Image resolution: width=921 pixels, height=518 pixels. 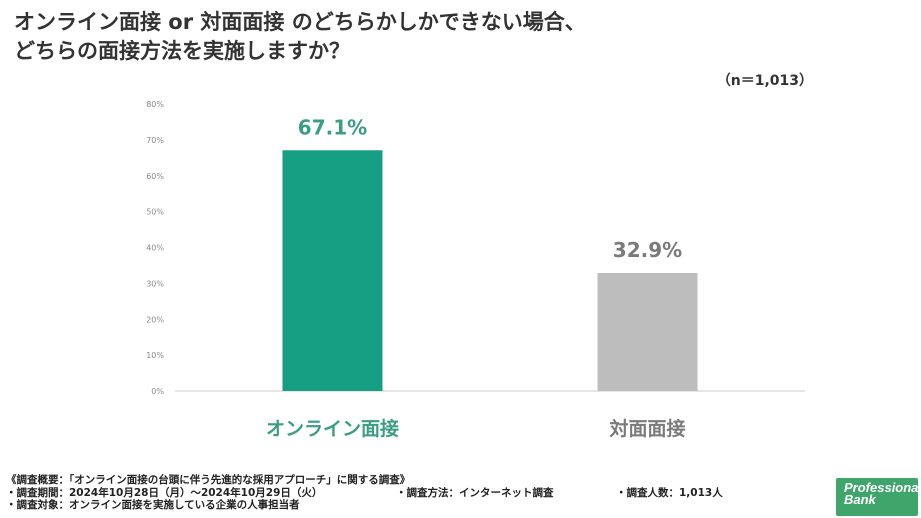 I want to click on logo-line-2: Bank, so click(x=860, y=499).